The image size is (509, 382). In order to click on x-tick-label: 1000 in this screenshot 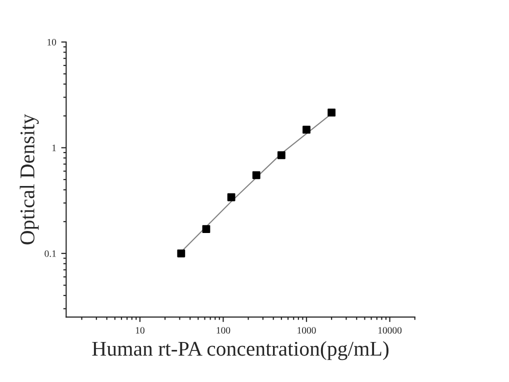, I will do `click(307, 330)`.